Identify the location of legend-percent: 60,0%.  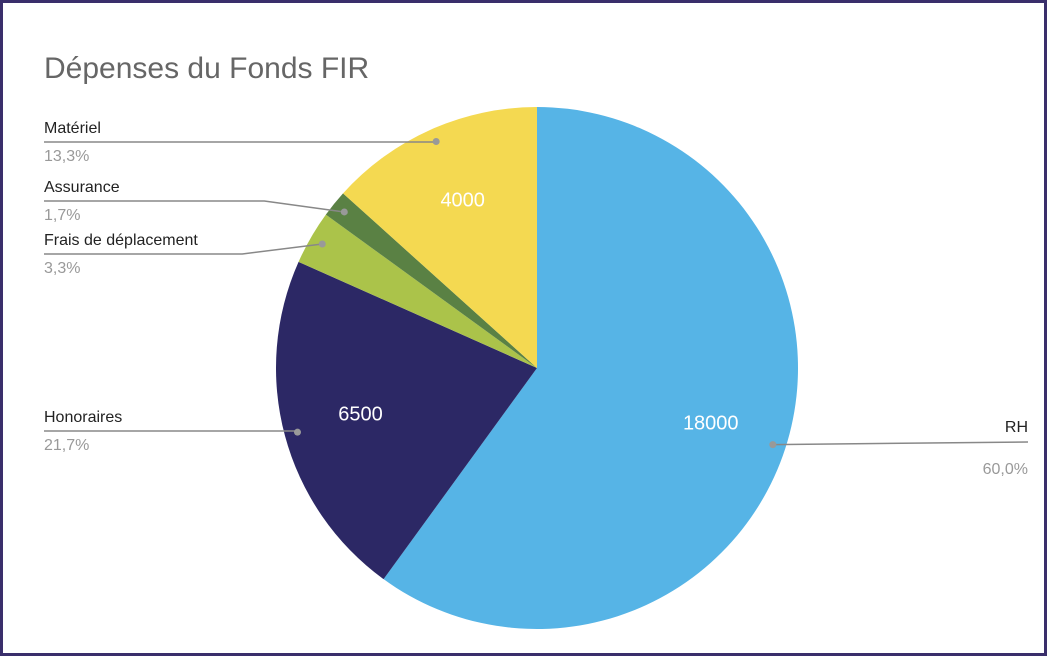
(1005, 469).